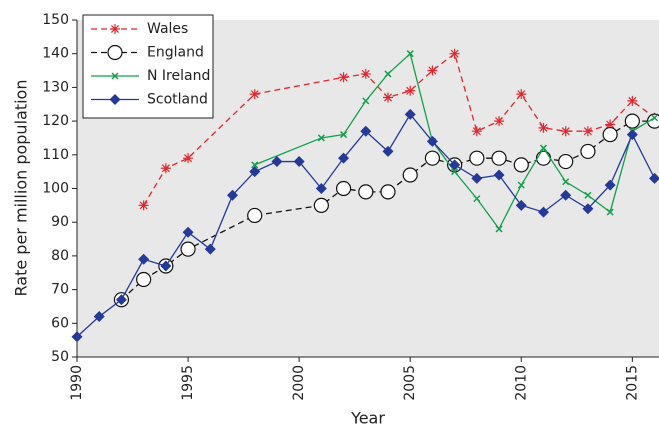 The image size is (659, 428). Describe the element at coordinates (188, 383) in the screenshot. I see `x-tick-label: 1995` at that location.